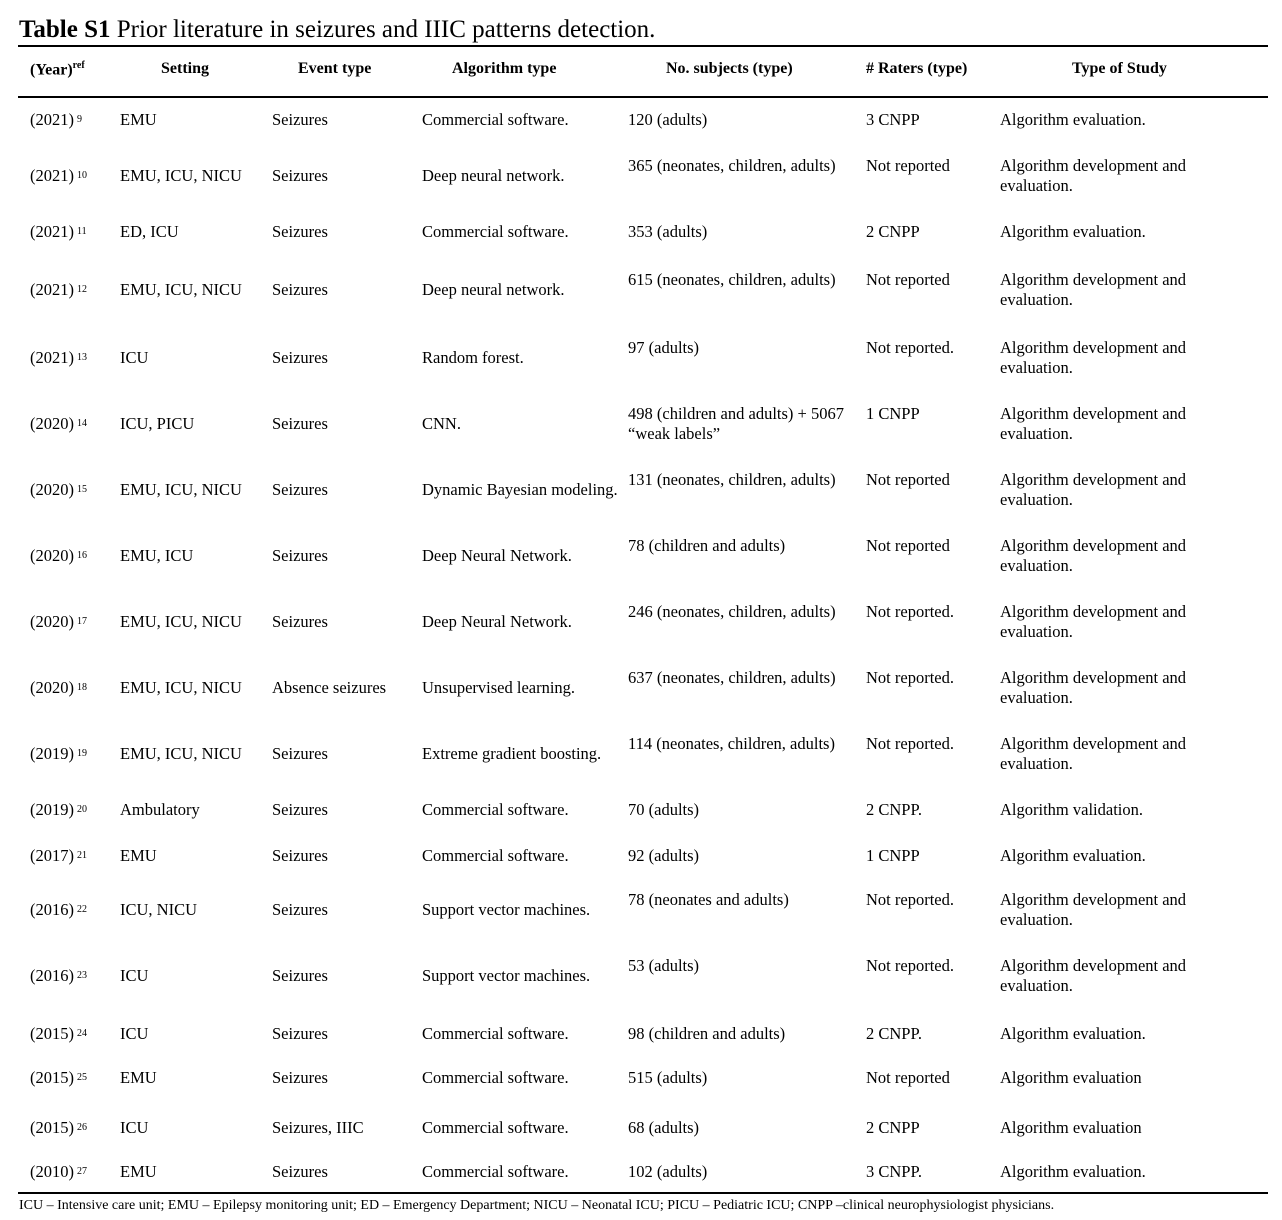 The image size is (1282, 1220). Describe the element at coordinates (58, 423) in the screenshot. I see `year-cell: (2020) 14` at that location.